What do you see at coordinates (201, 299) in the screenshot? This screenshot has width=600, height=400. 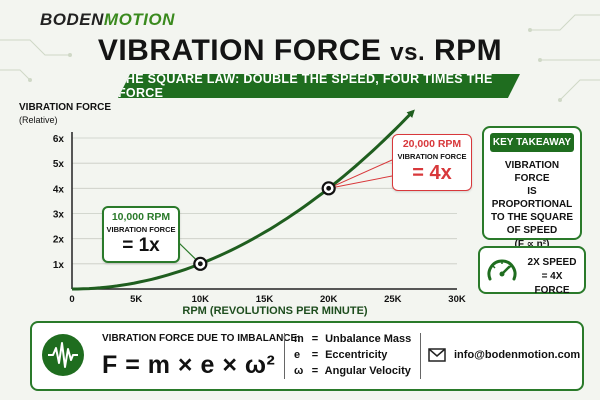 I see `x-tick-label: 10K` at bounding box center [201, 299].